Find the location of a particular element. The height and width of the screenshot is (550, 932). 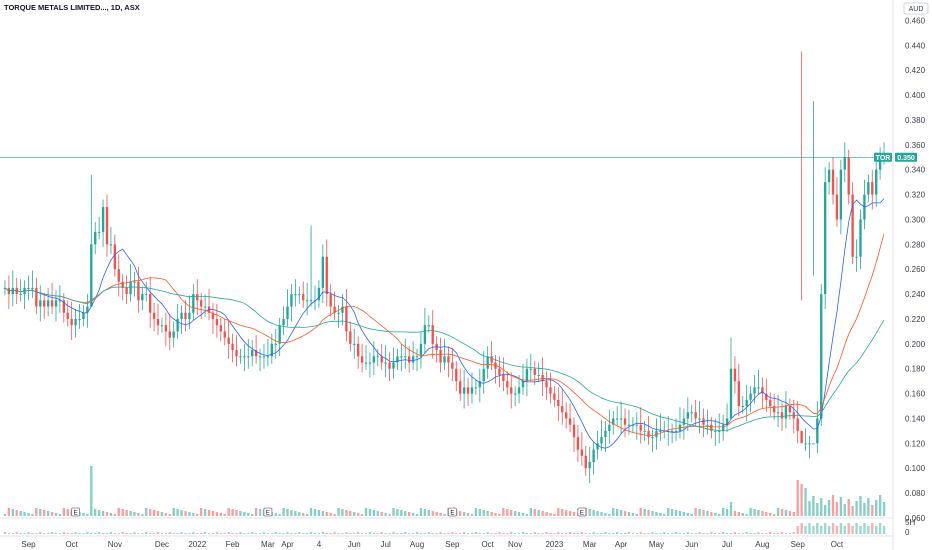

x-tick-label: Sep is located at coordinates (28, 544).